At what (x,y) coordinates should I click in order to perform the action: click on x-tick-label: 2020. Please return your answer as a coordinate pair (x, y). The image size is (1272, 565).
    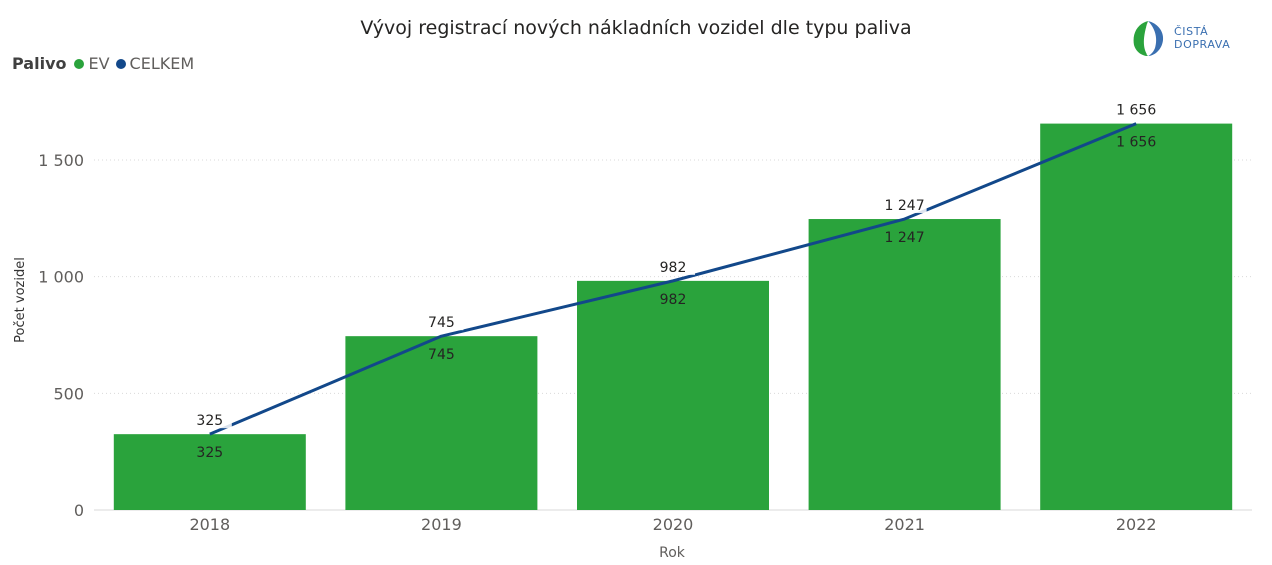
    Looking at the image, I should click on (673, 524).